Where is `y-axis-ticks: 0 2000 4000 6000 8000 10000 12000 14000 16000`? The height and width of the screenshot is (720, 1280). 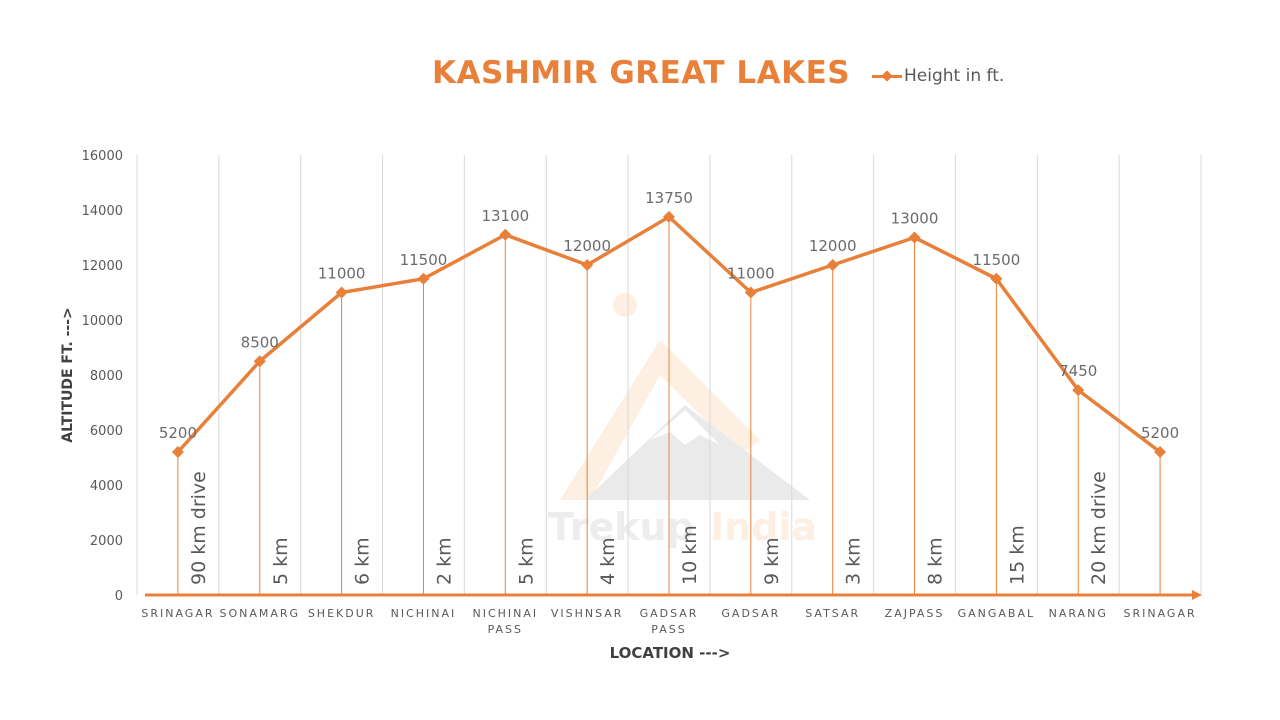
y-axis-ticks: 0 2000 4000 6000 8000 10000 12000 14000 16000 is located at coordinates (102, 376).